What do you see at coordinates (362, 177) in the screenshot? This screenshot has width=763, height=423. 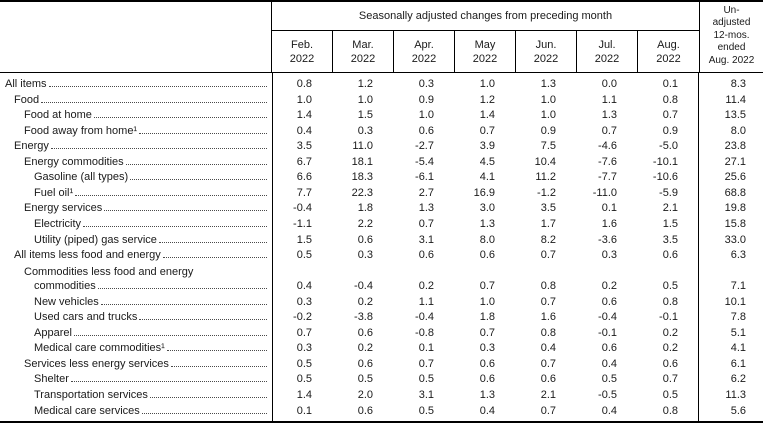 I see `value-cell: 18.3` at bounding box center [362, 177].